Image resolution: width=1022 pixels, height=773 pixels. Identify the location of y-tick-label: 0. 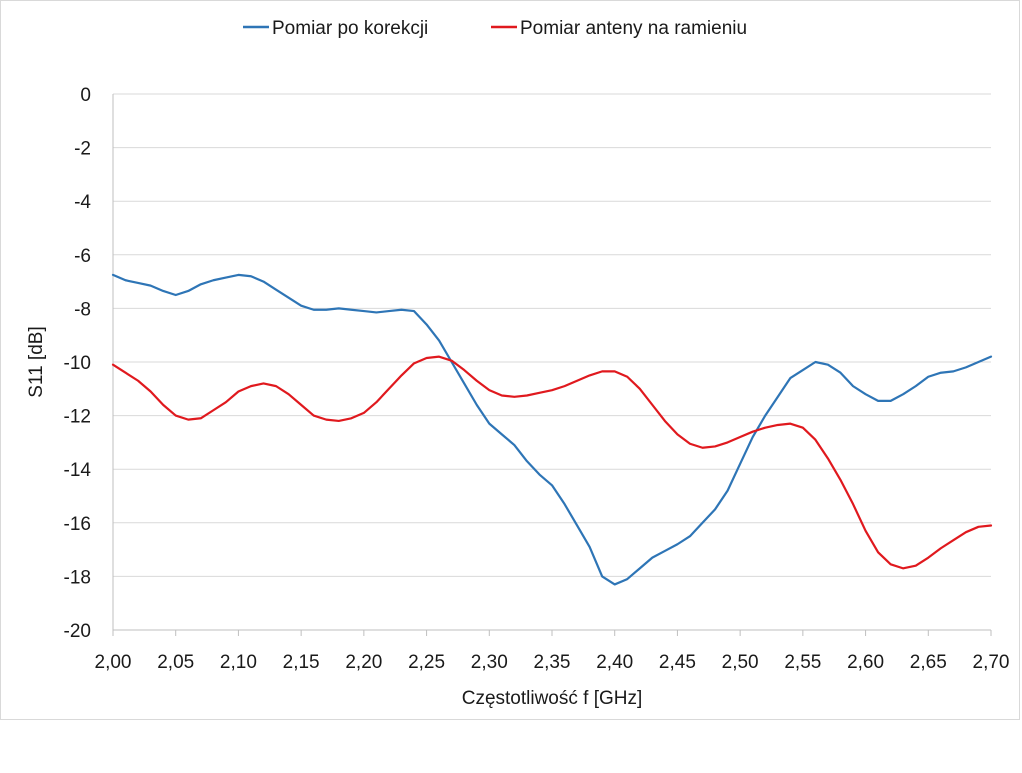
(85, 95).